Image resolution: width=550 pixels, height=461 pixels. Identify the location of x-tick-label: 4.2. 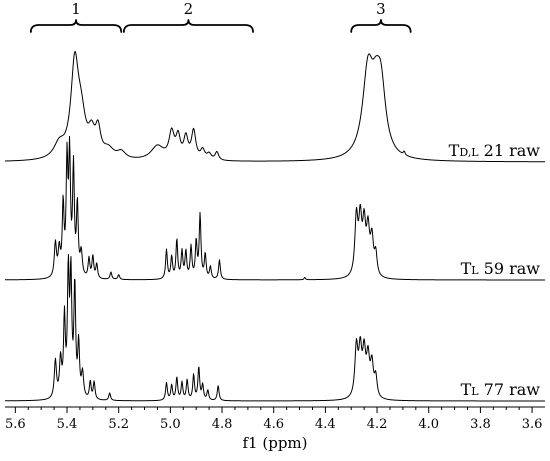
(377, 424).